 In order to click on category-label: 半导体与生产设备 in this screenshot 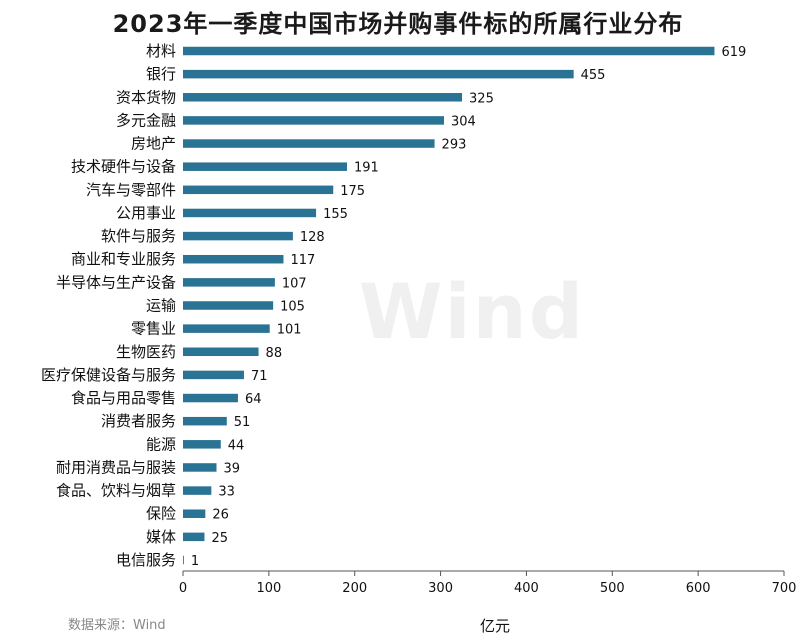, I will do `click(116, 282)`.